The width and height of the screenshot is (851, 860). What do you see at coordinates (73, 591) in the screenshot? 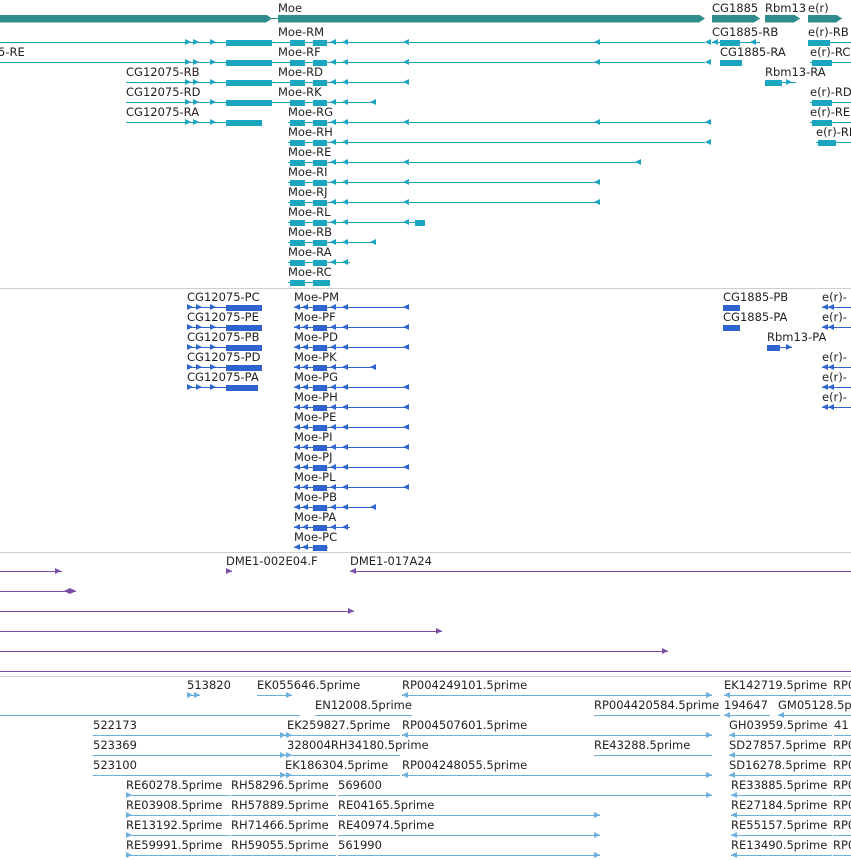
I see `clone-strand-right-arrow-icon` at bounding box center [73, 591].